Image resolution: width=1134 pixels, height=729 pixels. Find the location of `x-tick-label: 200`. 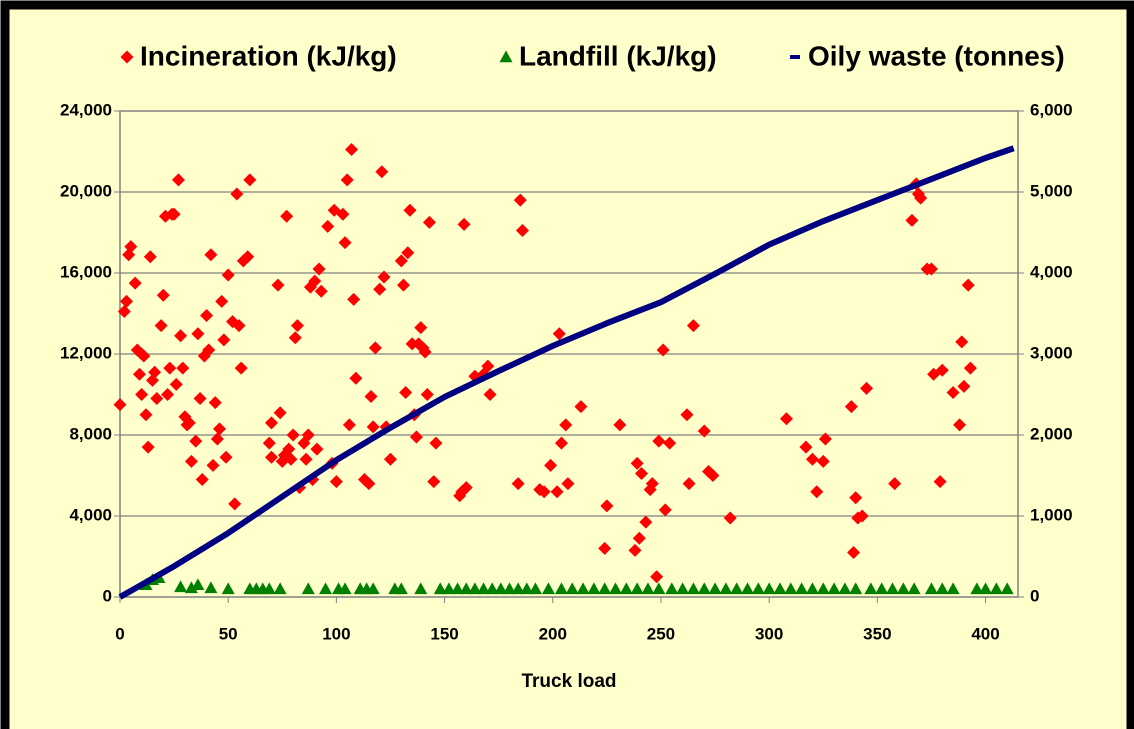

x-tick-label: 200 is located at coordinates (553, 633).